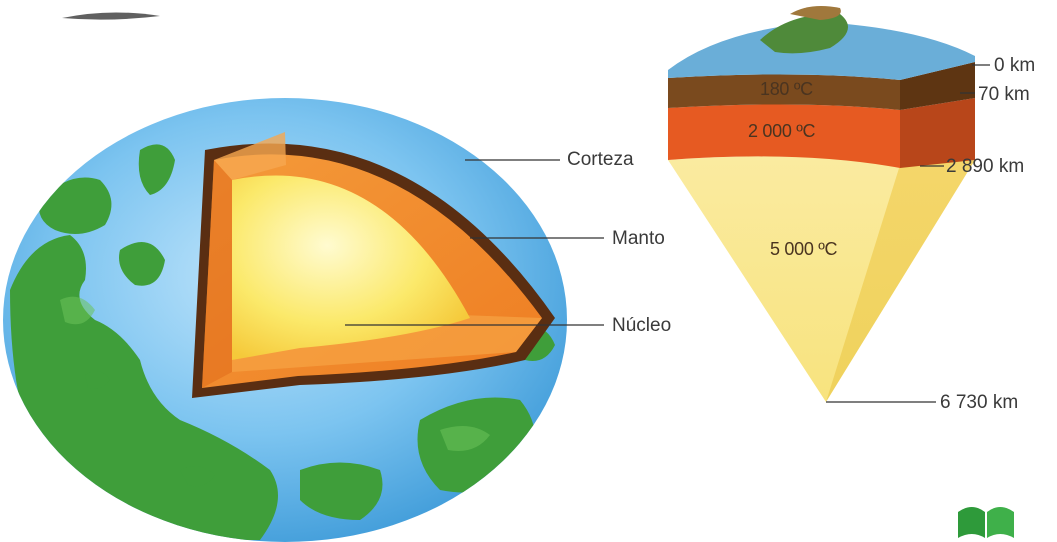  Describe the element at coordinates (900, 281) in the screenshot. I see `wedge-core-side` at that location.